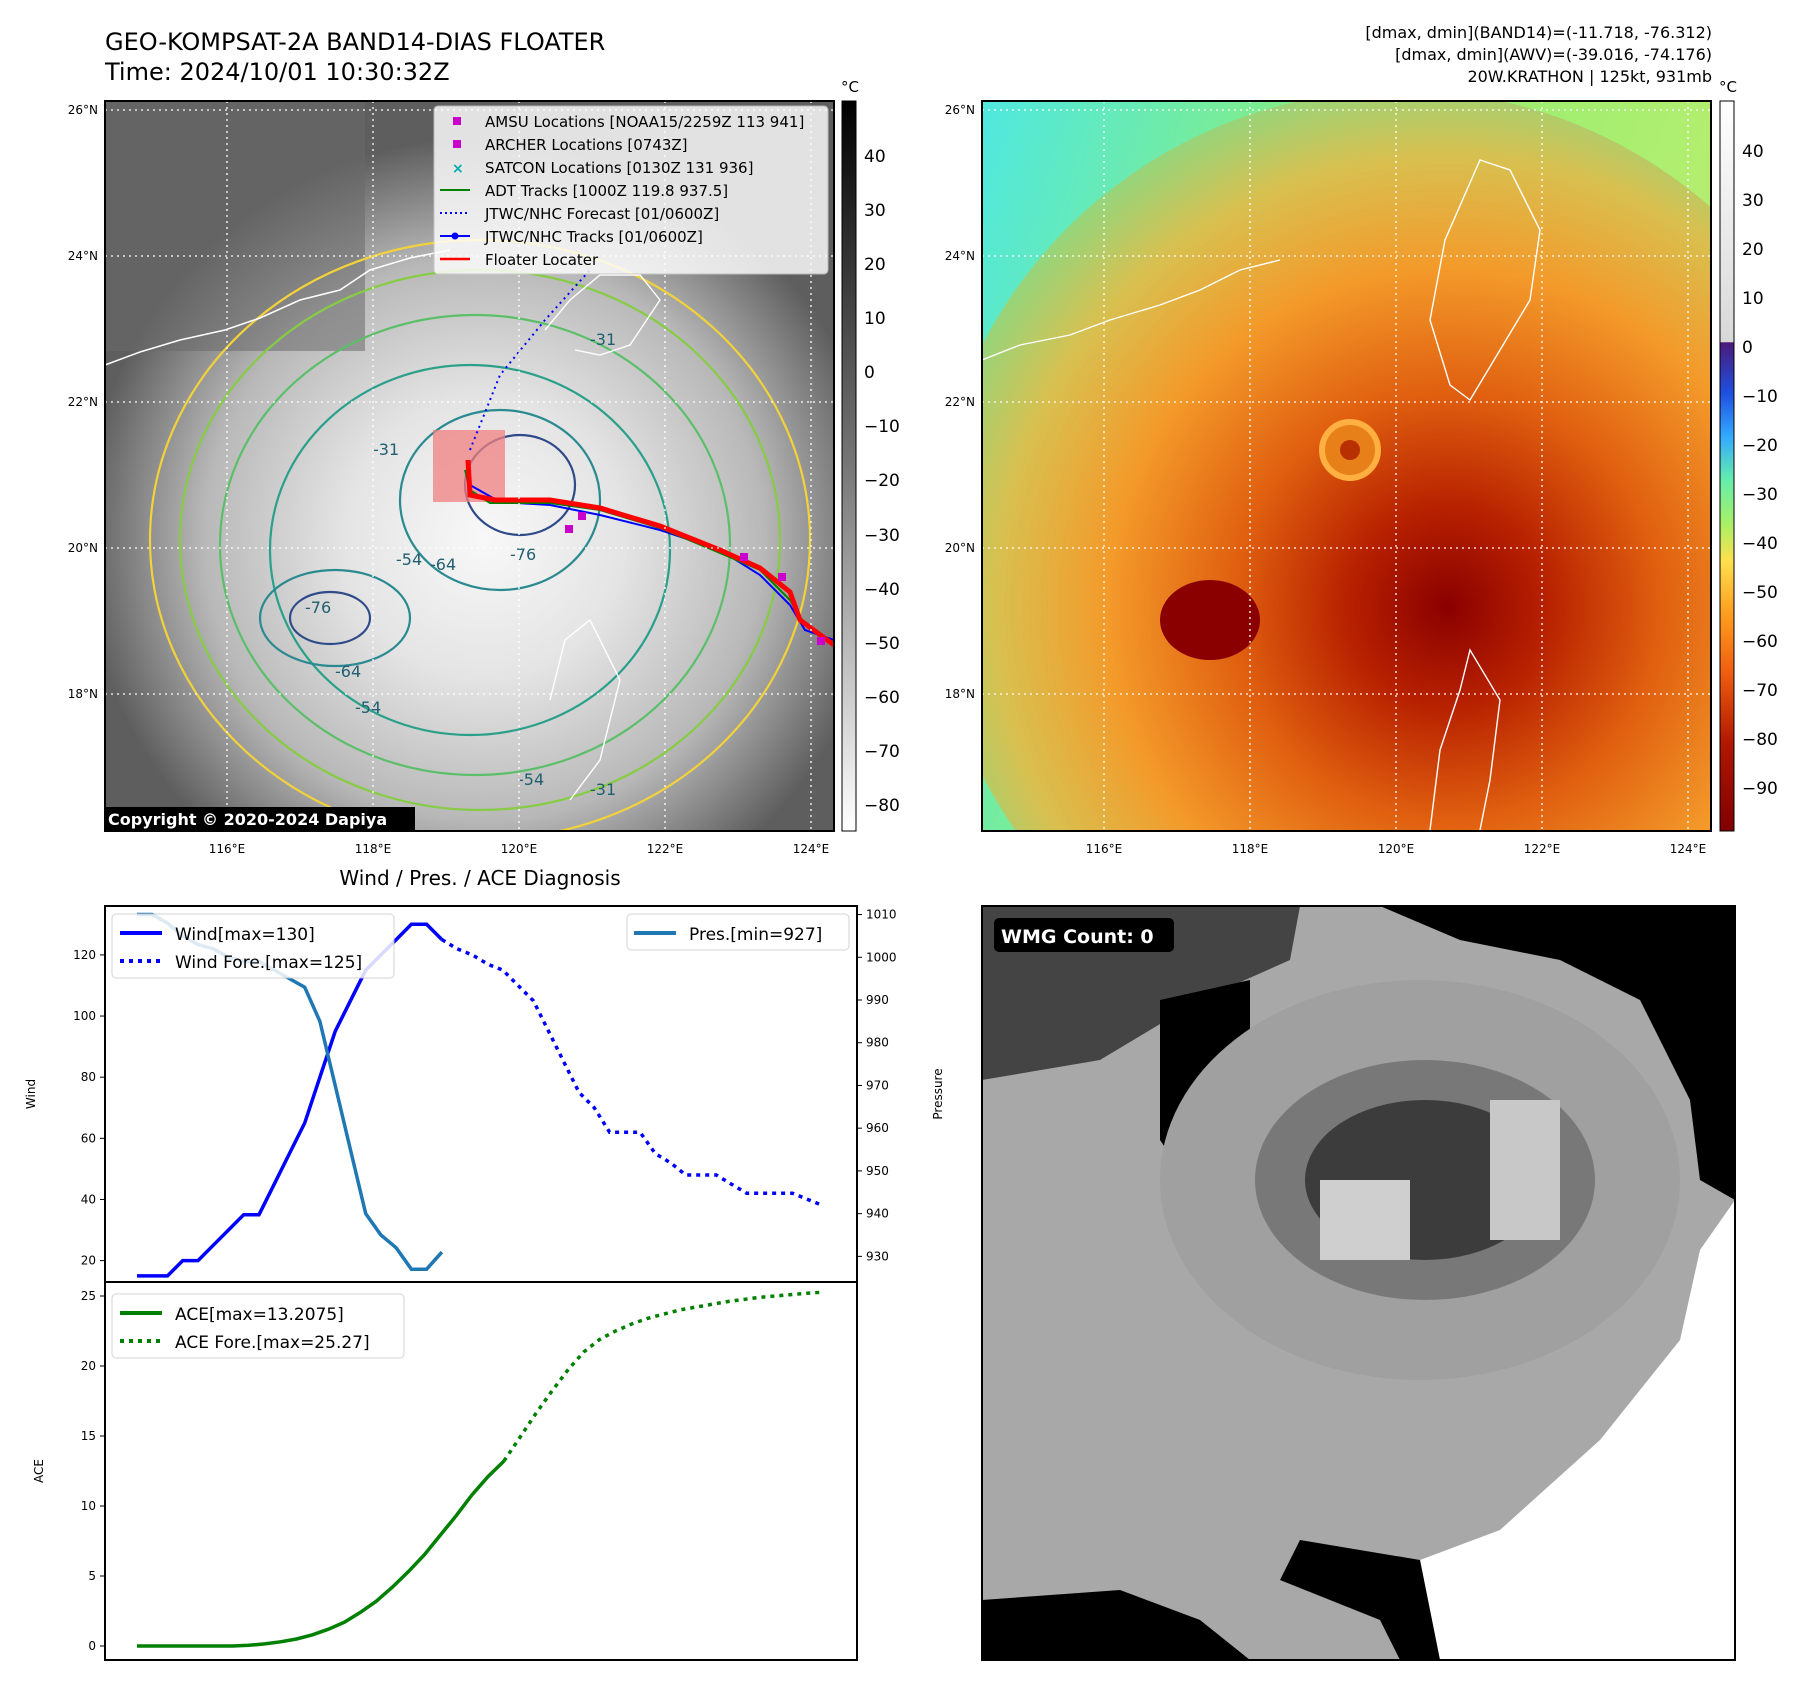 This screenshot has width=1797, height=1690. What do you see at coordinates (644, 122) in the screenshot?
I see `legend-amsu: AMSU Locations [NOAA15/2259Z 113 941]` at bounding box center [644, 122].